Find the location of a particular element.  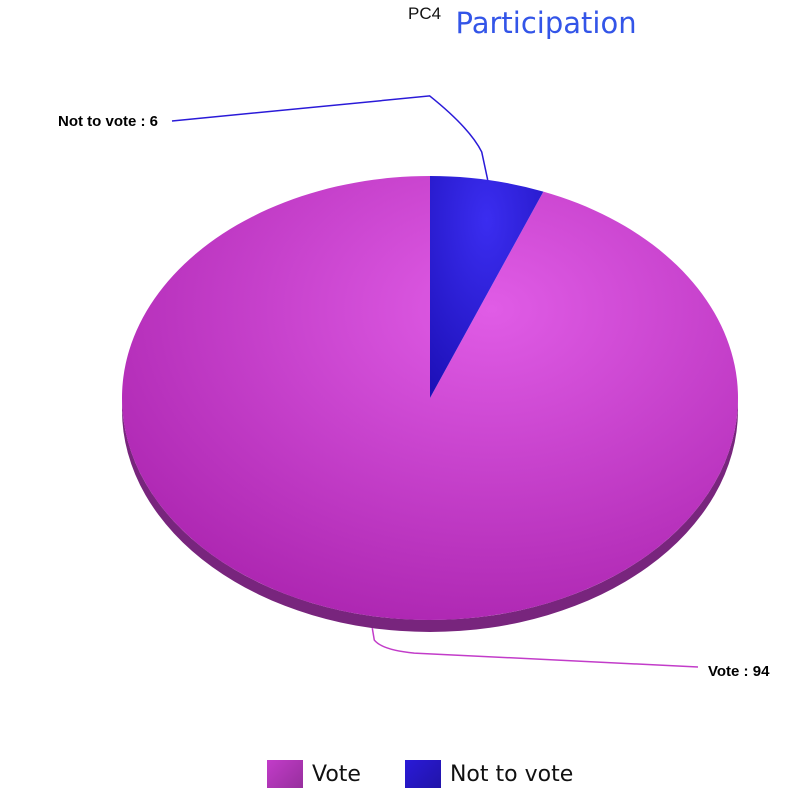

chart-title-text: Participation is located at coordinates (546, 23).